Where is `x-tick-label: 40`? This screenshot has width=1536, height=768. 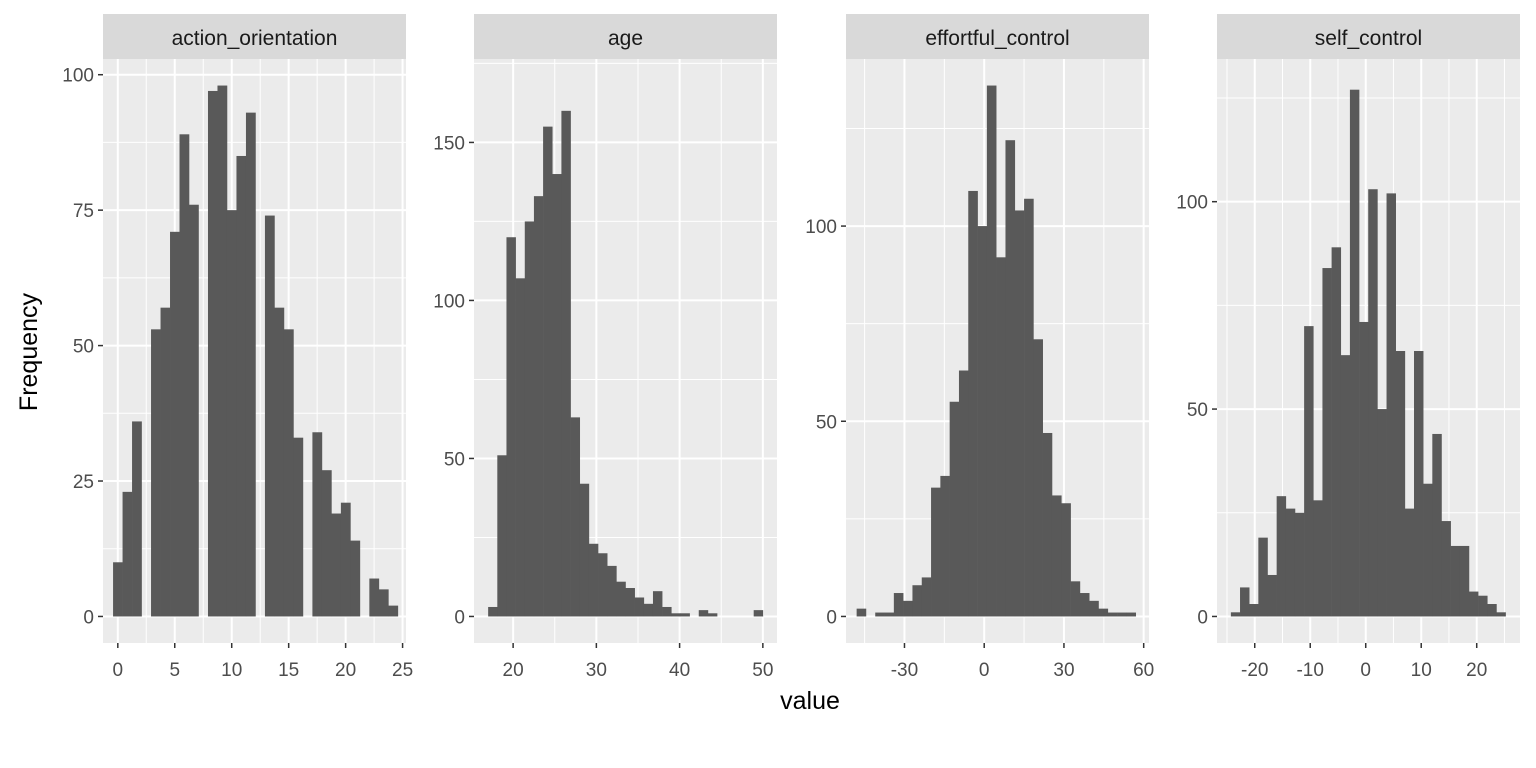
x-tick-label: 40 is located at coordinates (679, 670).